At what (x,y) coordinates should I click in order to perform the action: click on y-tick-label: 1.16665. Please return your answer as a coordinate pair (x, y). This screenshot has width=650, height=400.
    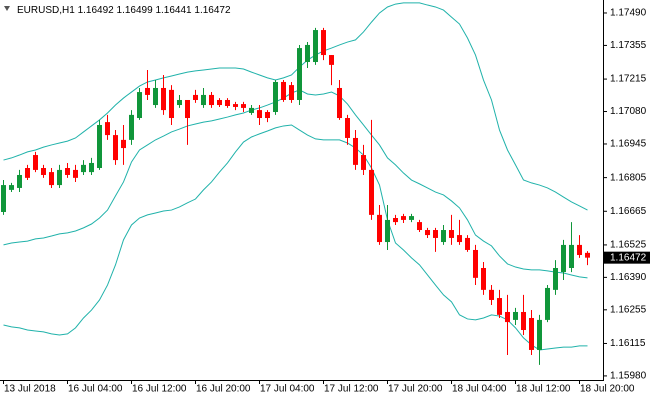
    Looking at the image, I should click on (628, 211).